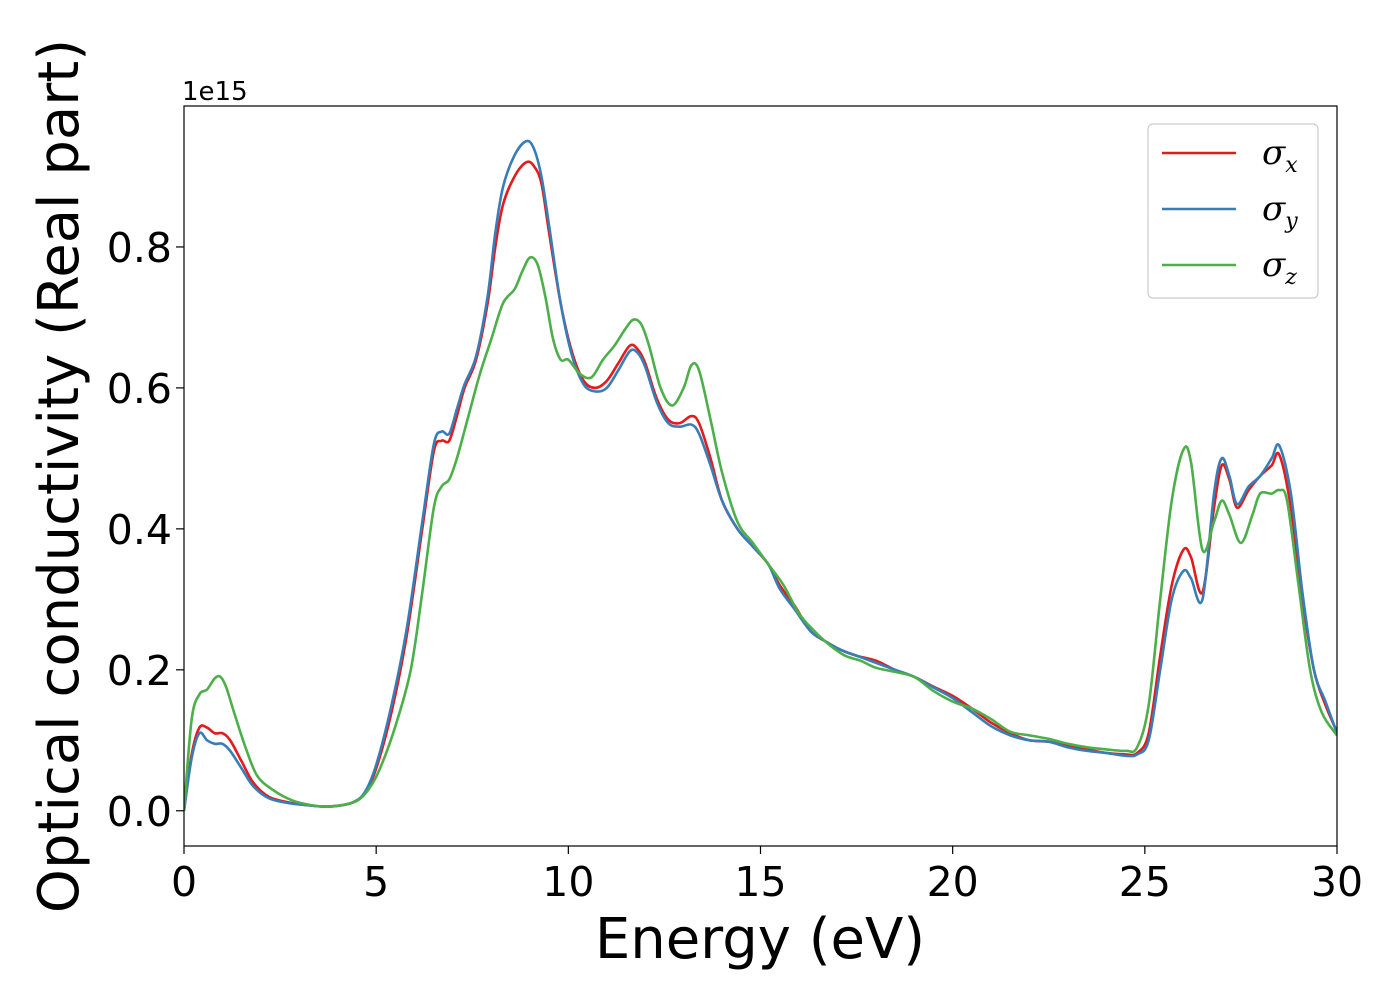 Image resolution: width=1400 pixels, height=1000 pixels. Describe the element at coordinates (1279, 267) in the screenshot. I see `legend-label-z: σz` at that location.